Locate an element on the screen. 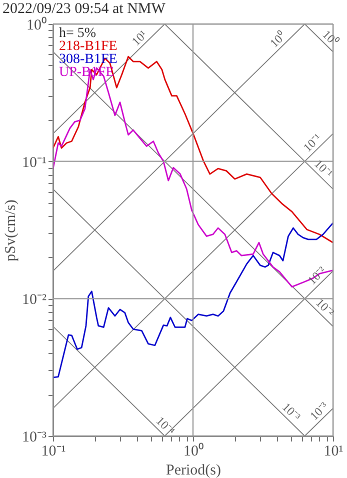 The height and width of the screenshot is (478, 347). y-tick-label: 10⁻³ is located at coordinates (34, 438).